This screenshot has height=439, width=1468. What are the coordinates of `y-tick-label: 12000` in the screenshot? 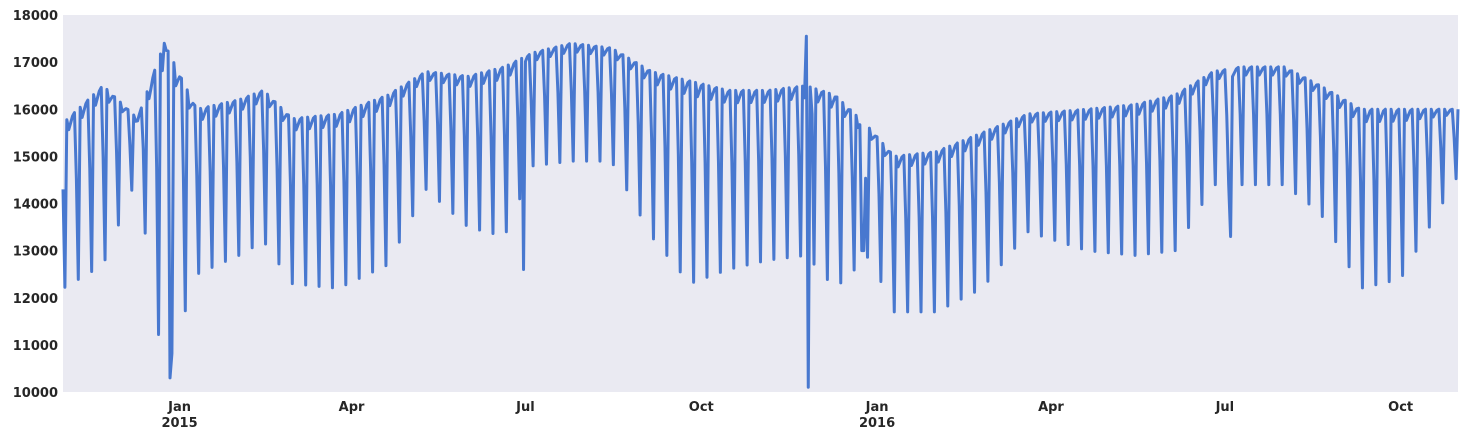 It's located at (35, 299).